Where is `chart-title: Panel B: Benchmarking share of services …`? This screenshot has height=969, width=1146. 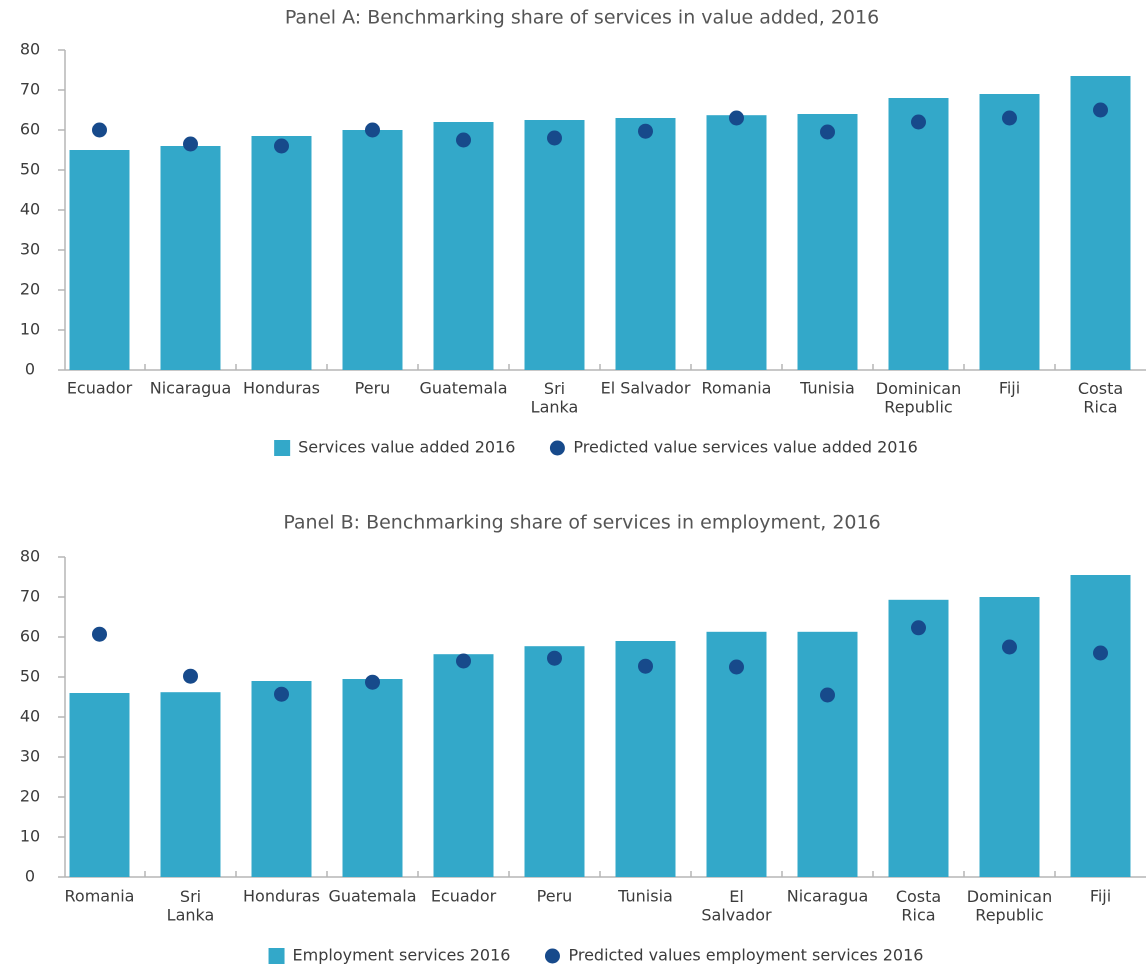
chart-title: Panel B: Benchmarking share of services … is located at coordinates (581, 523).